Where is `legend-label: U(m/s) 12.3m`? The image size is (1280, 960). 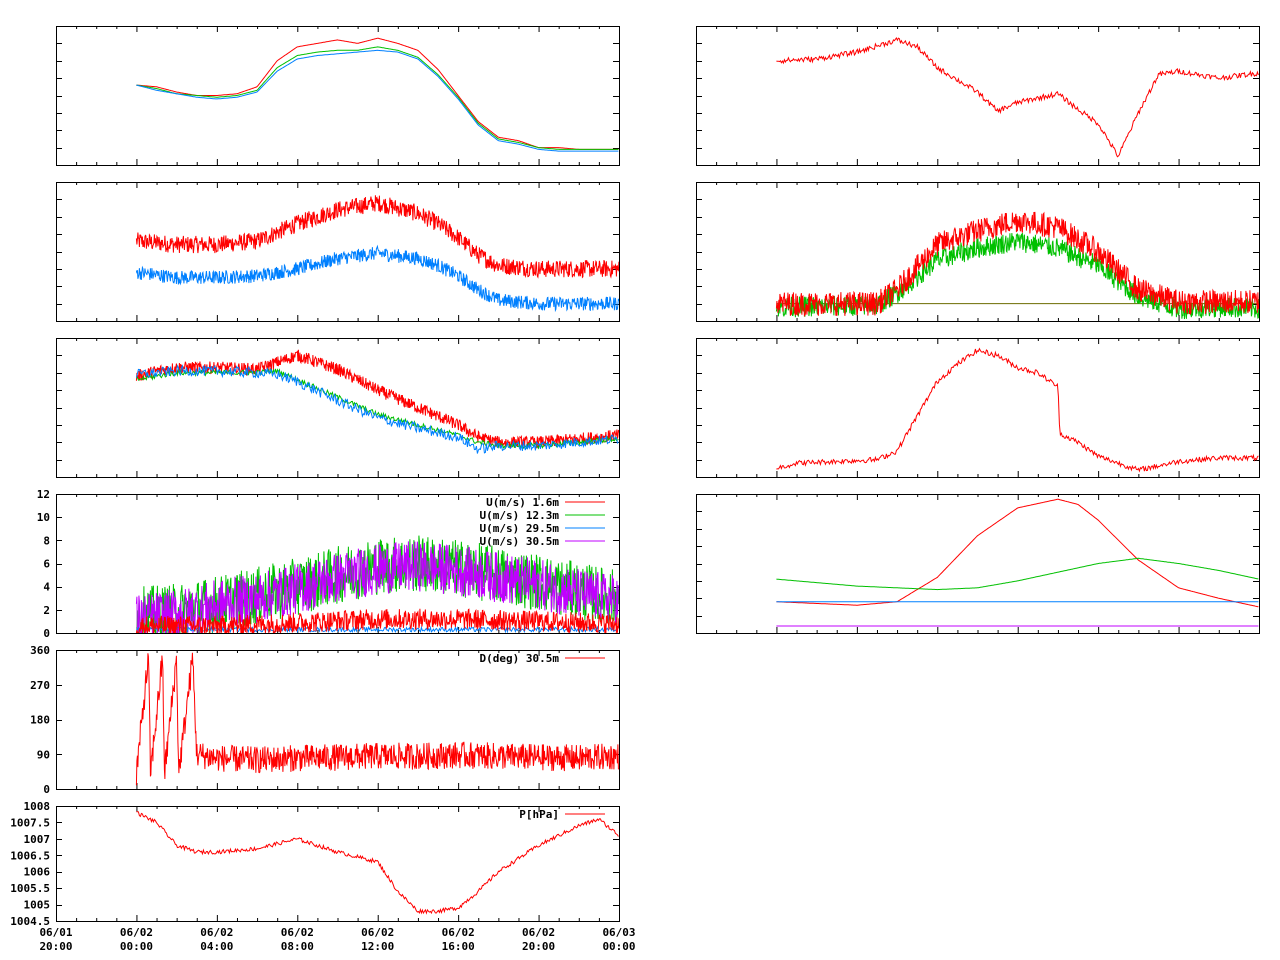 legend-label: U(m/s) 12.3m is located at coordinates (520, 515).